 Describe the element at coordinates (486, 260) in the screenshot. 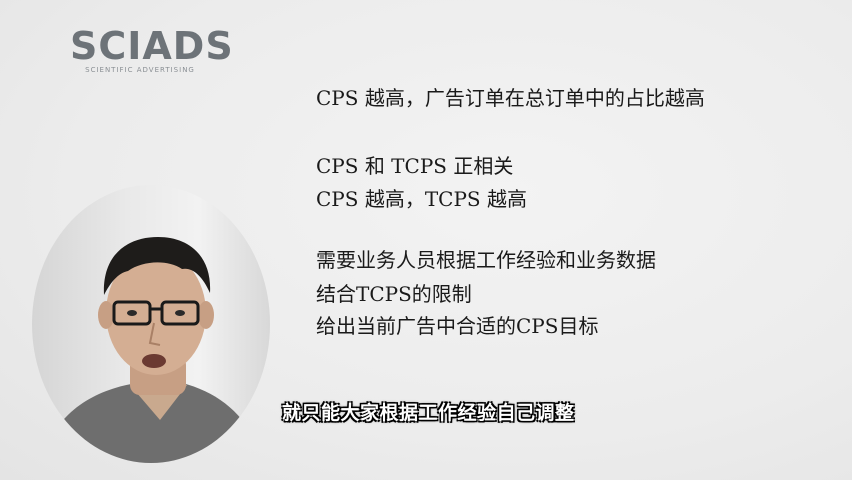

I see `slide-line-4: 需要业务人员根据工作经验和业务数据` at that location.